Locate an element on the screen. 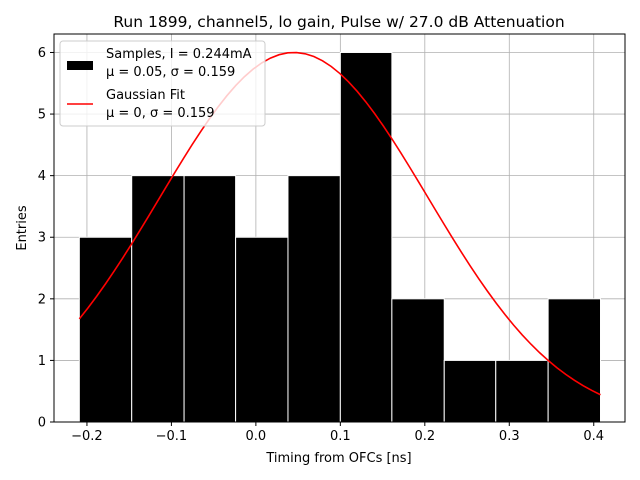 Image resolution: width=640 pixels, height=480 pixels. y-tick-label: 0 is located at coordinates (42, 423).